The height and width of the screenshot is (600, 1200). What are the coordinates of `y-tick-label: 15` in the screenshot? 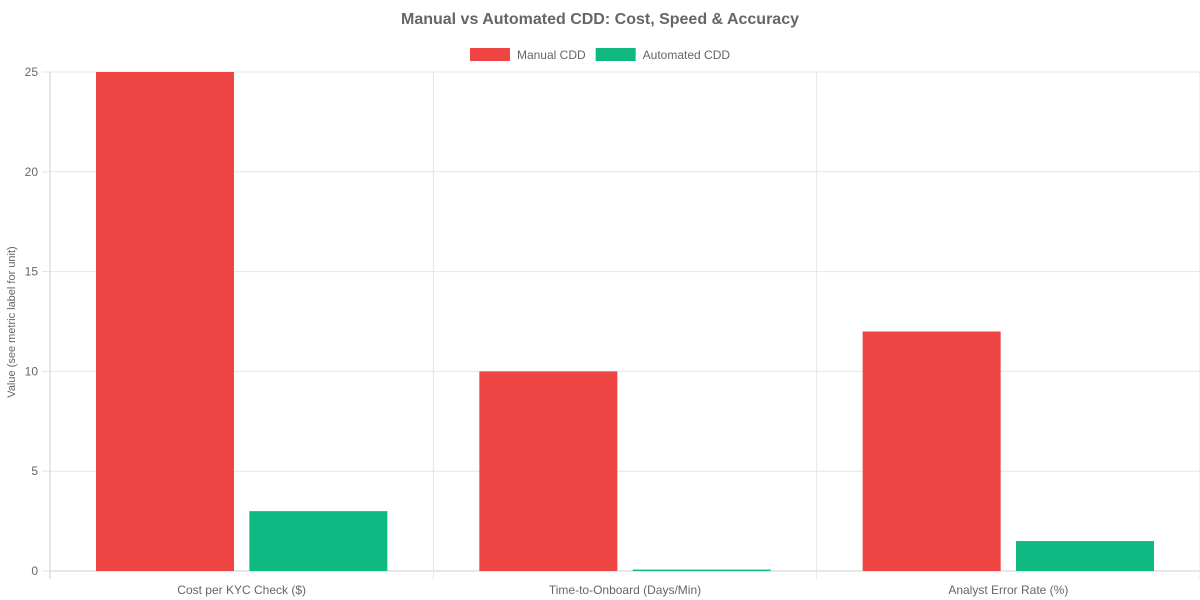 It's located at (32, 272).